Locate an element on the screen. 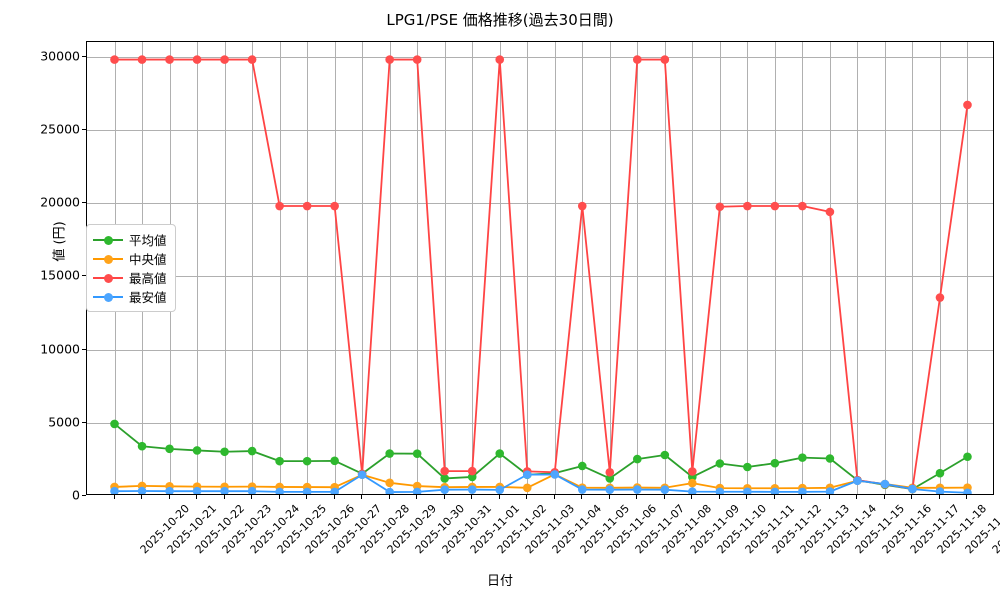  y-tick-label: 0 is located at coordinates (76, 495).